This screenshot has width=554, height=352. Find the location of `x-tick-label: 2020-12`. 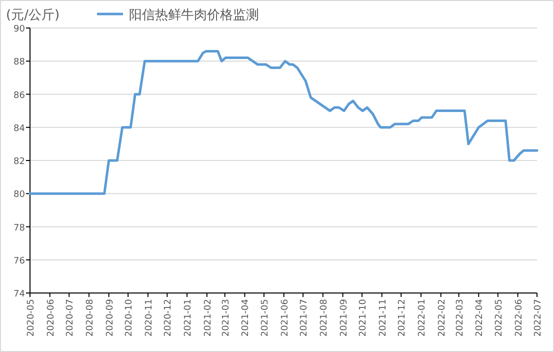

x-tick-label: 2020-12 is located at coordinates (169, 318).